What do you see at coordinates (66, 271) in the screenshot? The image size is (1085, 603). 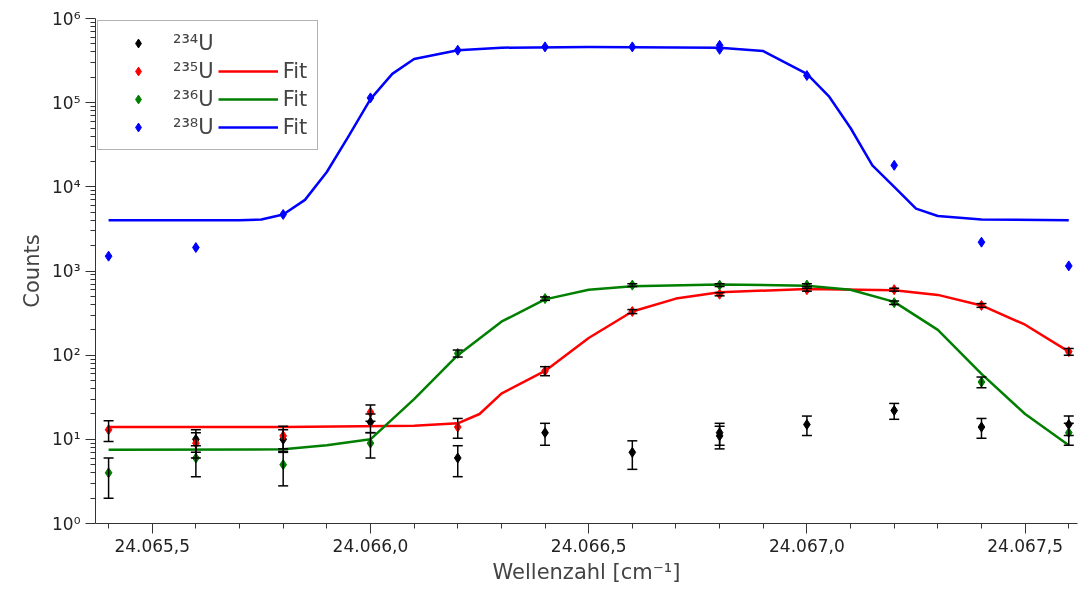 I see `y-tick-label: 10³` at bounding box center [66, 271].